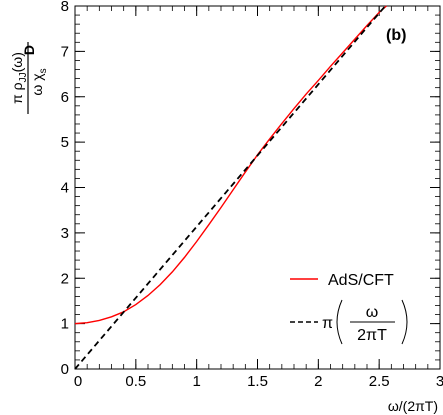 The width and height of the screenshot is (443, 415). I want to click on y-tick-label: 3, so click(65, 233).